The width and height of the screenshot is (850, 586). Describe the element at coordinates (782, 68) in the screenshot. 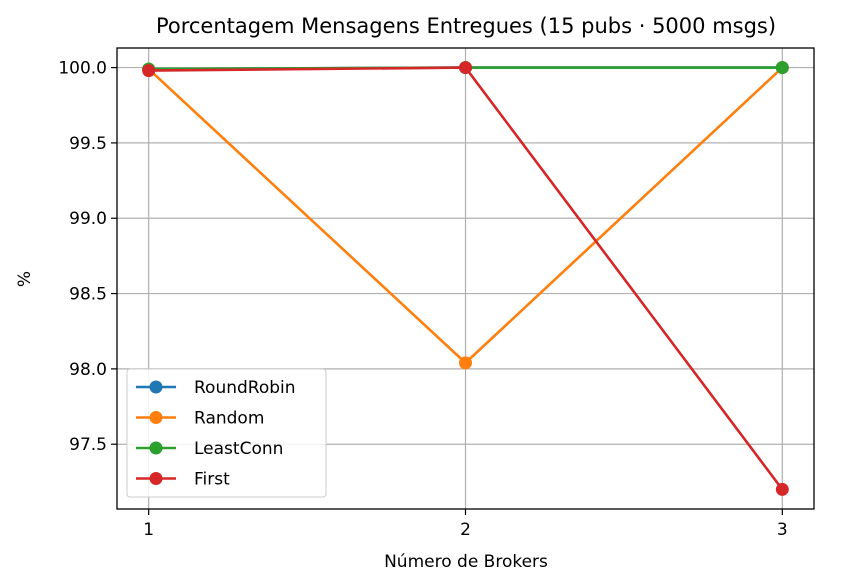

I see `data-point-leastconn` at that location.